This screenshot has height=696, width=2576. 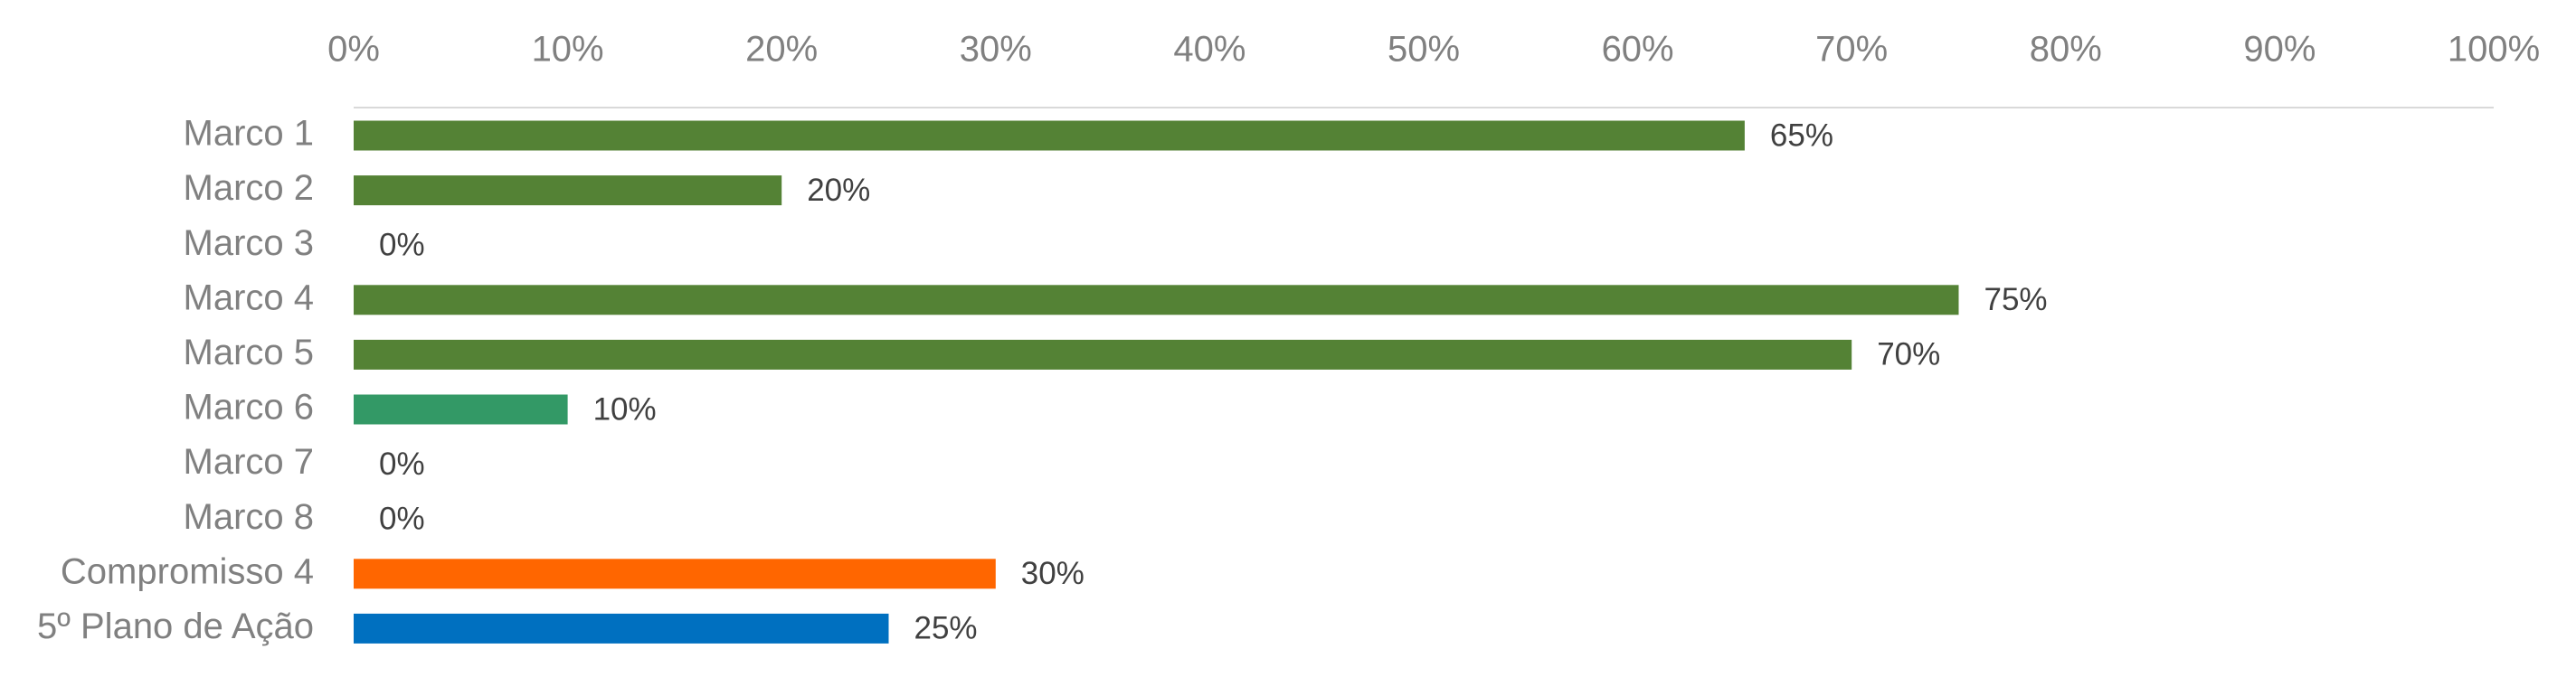 What do you see at coordinates (249, 188) in the screenshot?
I see `y-tick-label: Marco 2` at bounding box center [249, 188].